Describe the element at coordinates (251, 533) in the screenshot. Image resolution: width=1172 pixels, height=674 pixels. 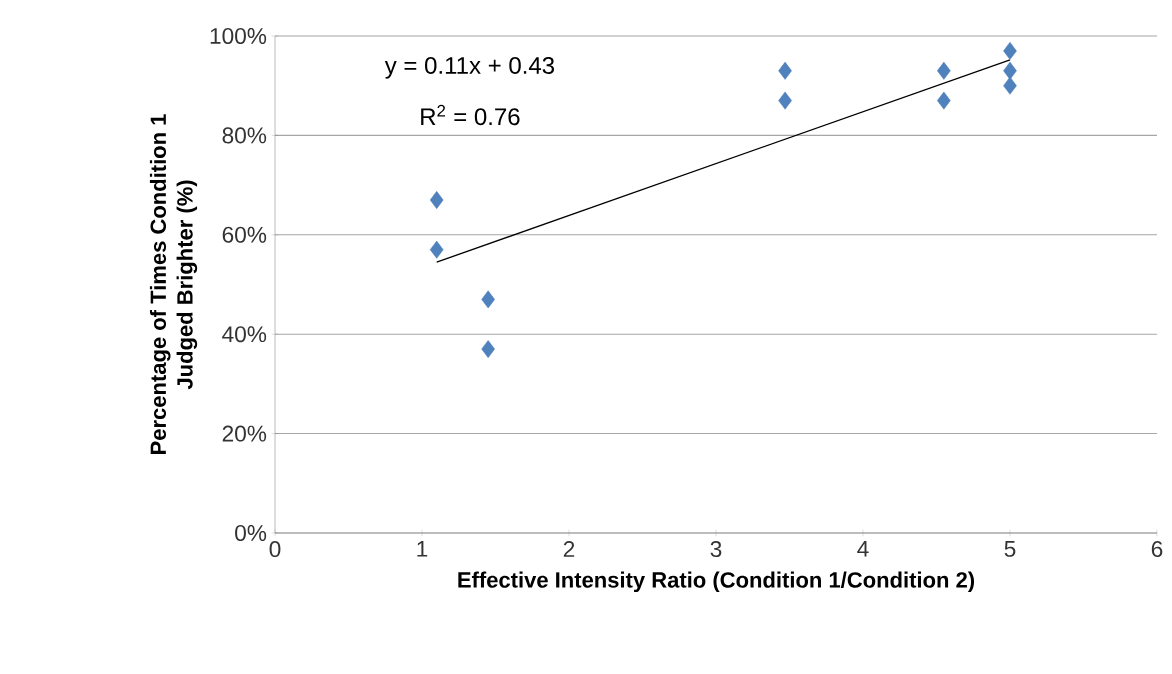
I see `y-tick-label: 0%` at that location.